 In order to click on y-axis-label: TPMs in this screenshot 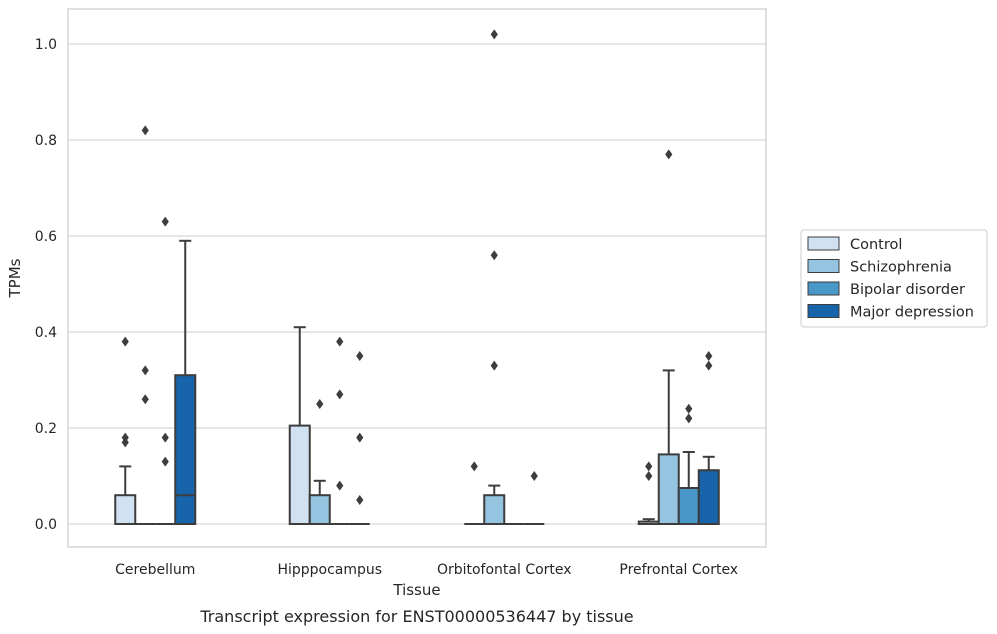, I will do `click(15, 278)`.